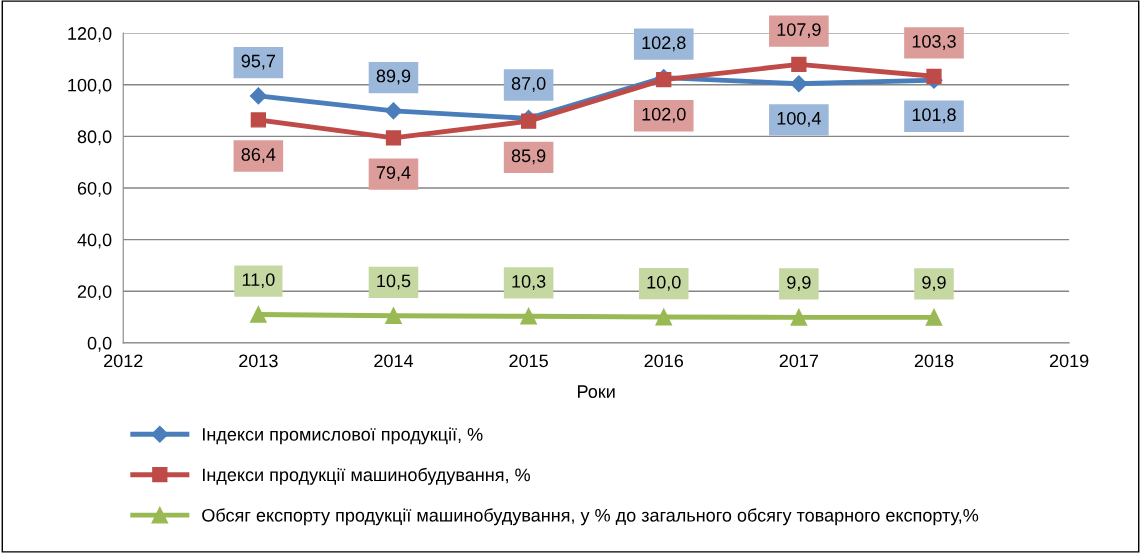  I want to click on x-tick-label: 2019, so click(1069, 361).